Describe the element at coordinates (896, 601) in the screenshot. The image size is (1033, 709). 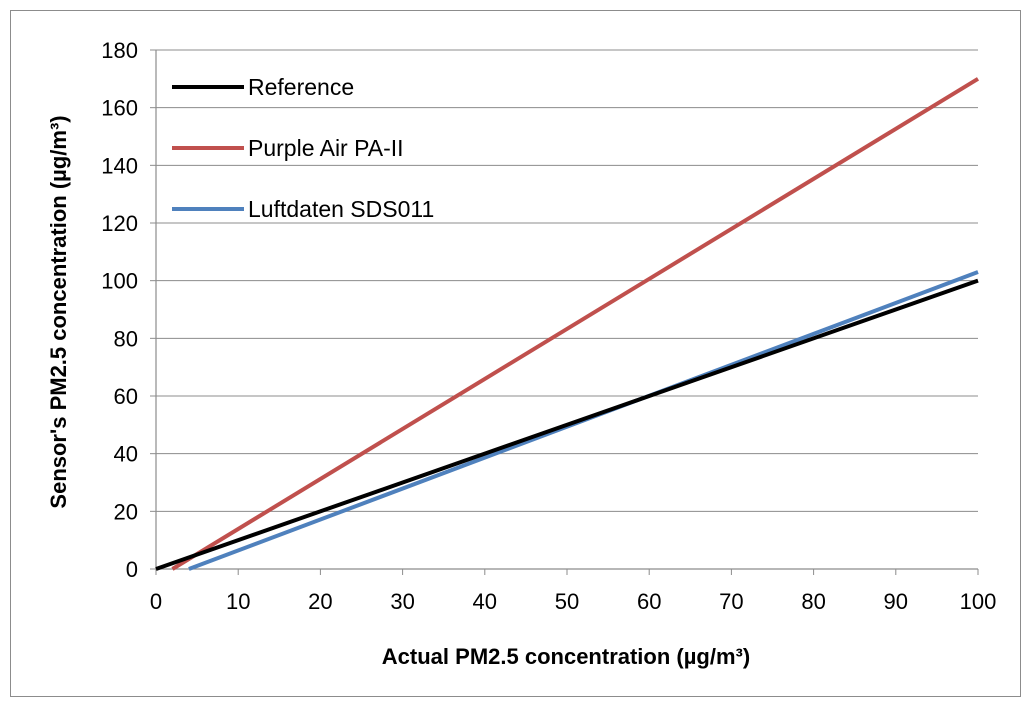
I see `x-tick-label: 90` at that location.